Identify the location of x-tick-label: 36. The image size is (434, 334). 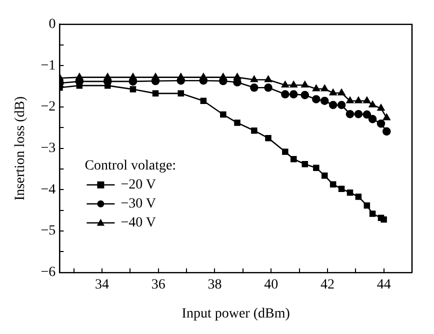
(158, 284).